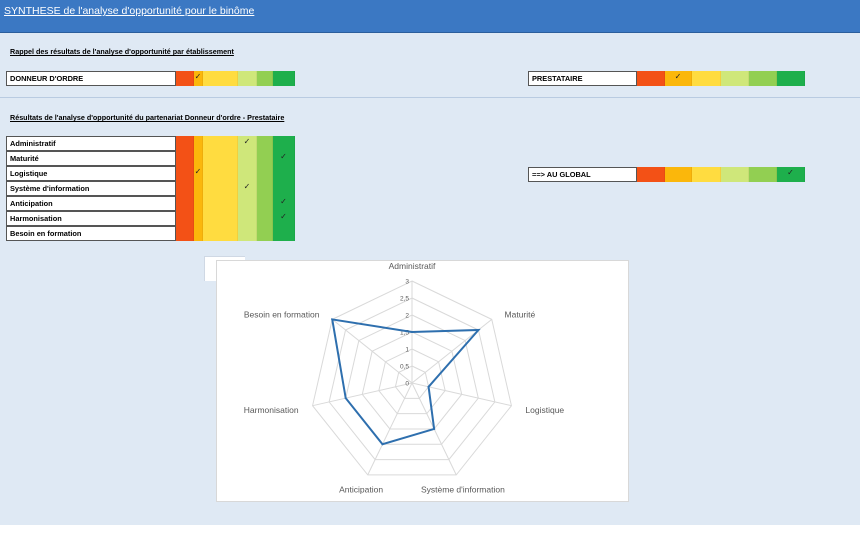  Describe the element at coordinates (463, 489) in the screenshot. I see `category-label: Système d'information` at that location.